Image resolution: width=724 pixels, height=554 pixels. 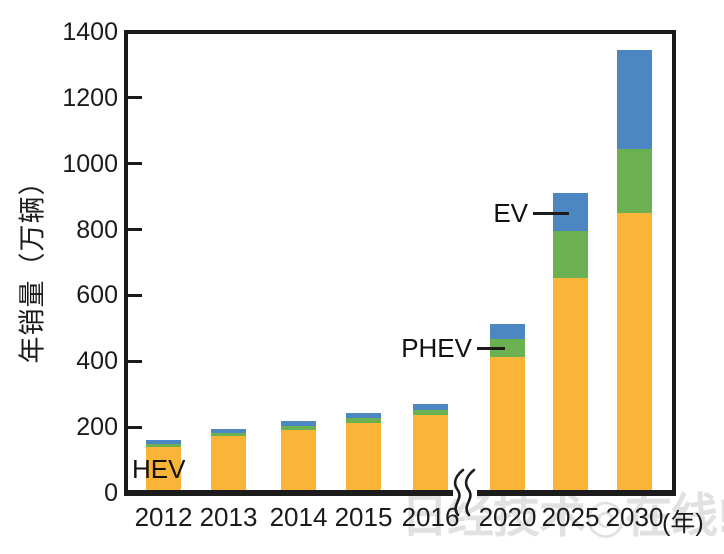 I want to click on bar-segment-ev-2025, so click(x=570, y=212).